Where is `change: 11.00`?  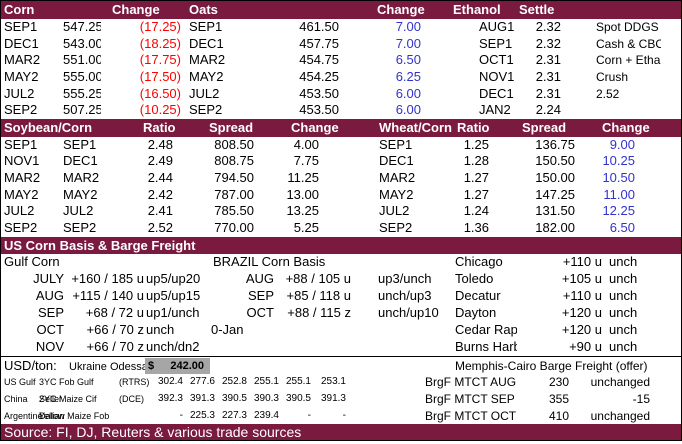 change: 11.00 is located at coordinates (619, 194).